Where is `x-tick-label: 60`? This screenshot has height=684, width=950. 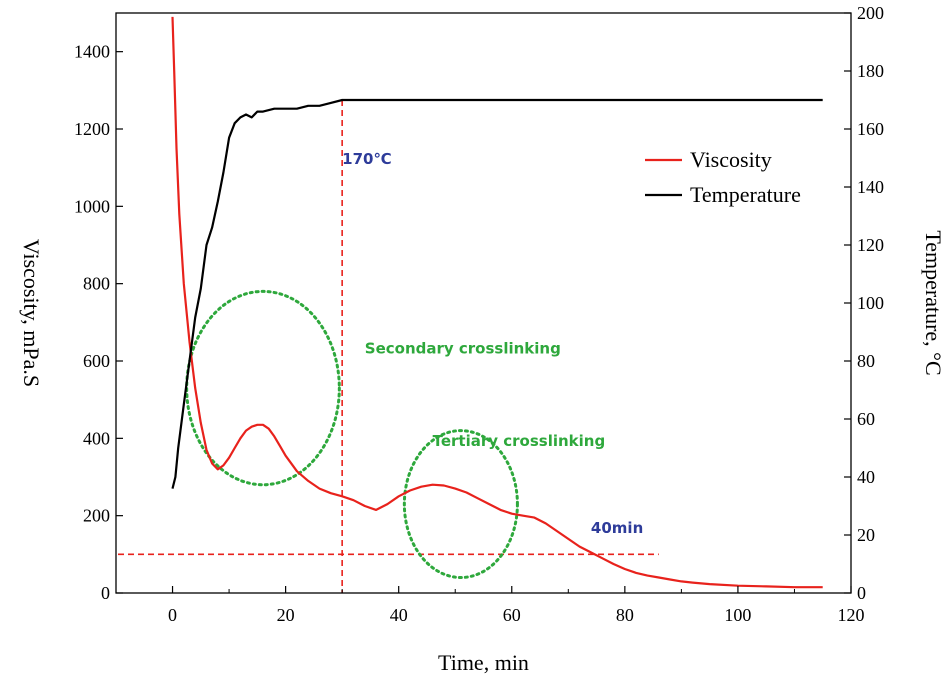
x-tick-label: 60 is located at coordinates (512, 615).